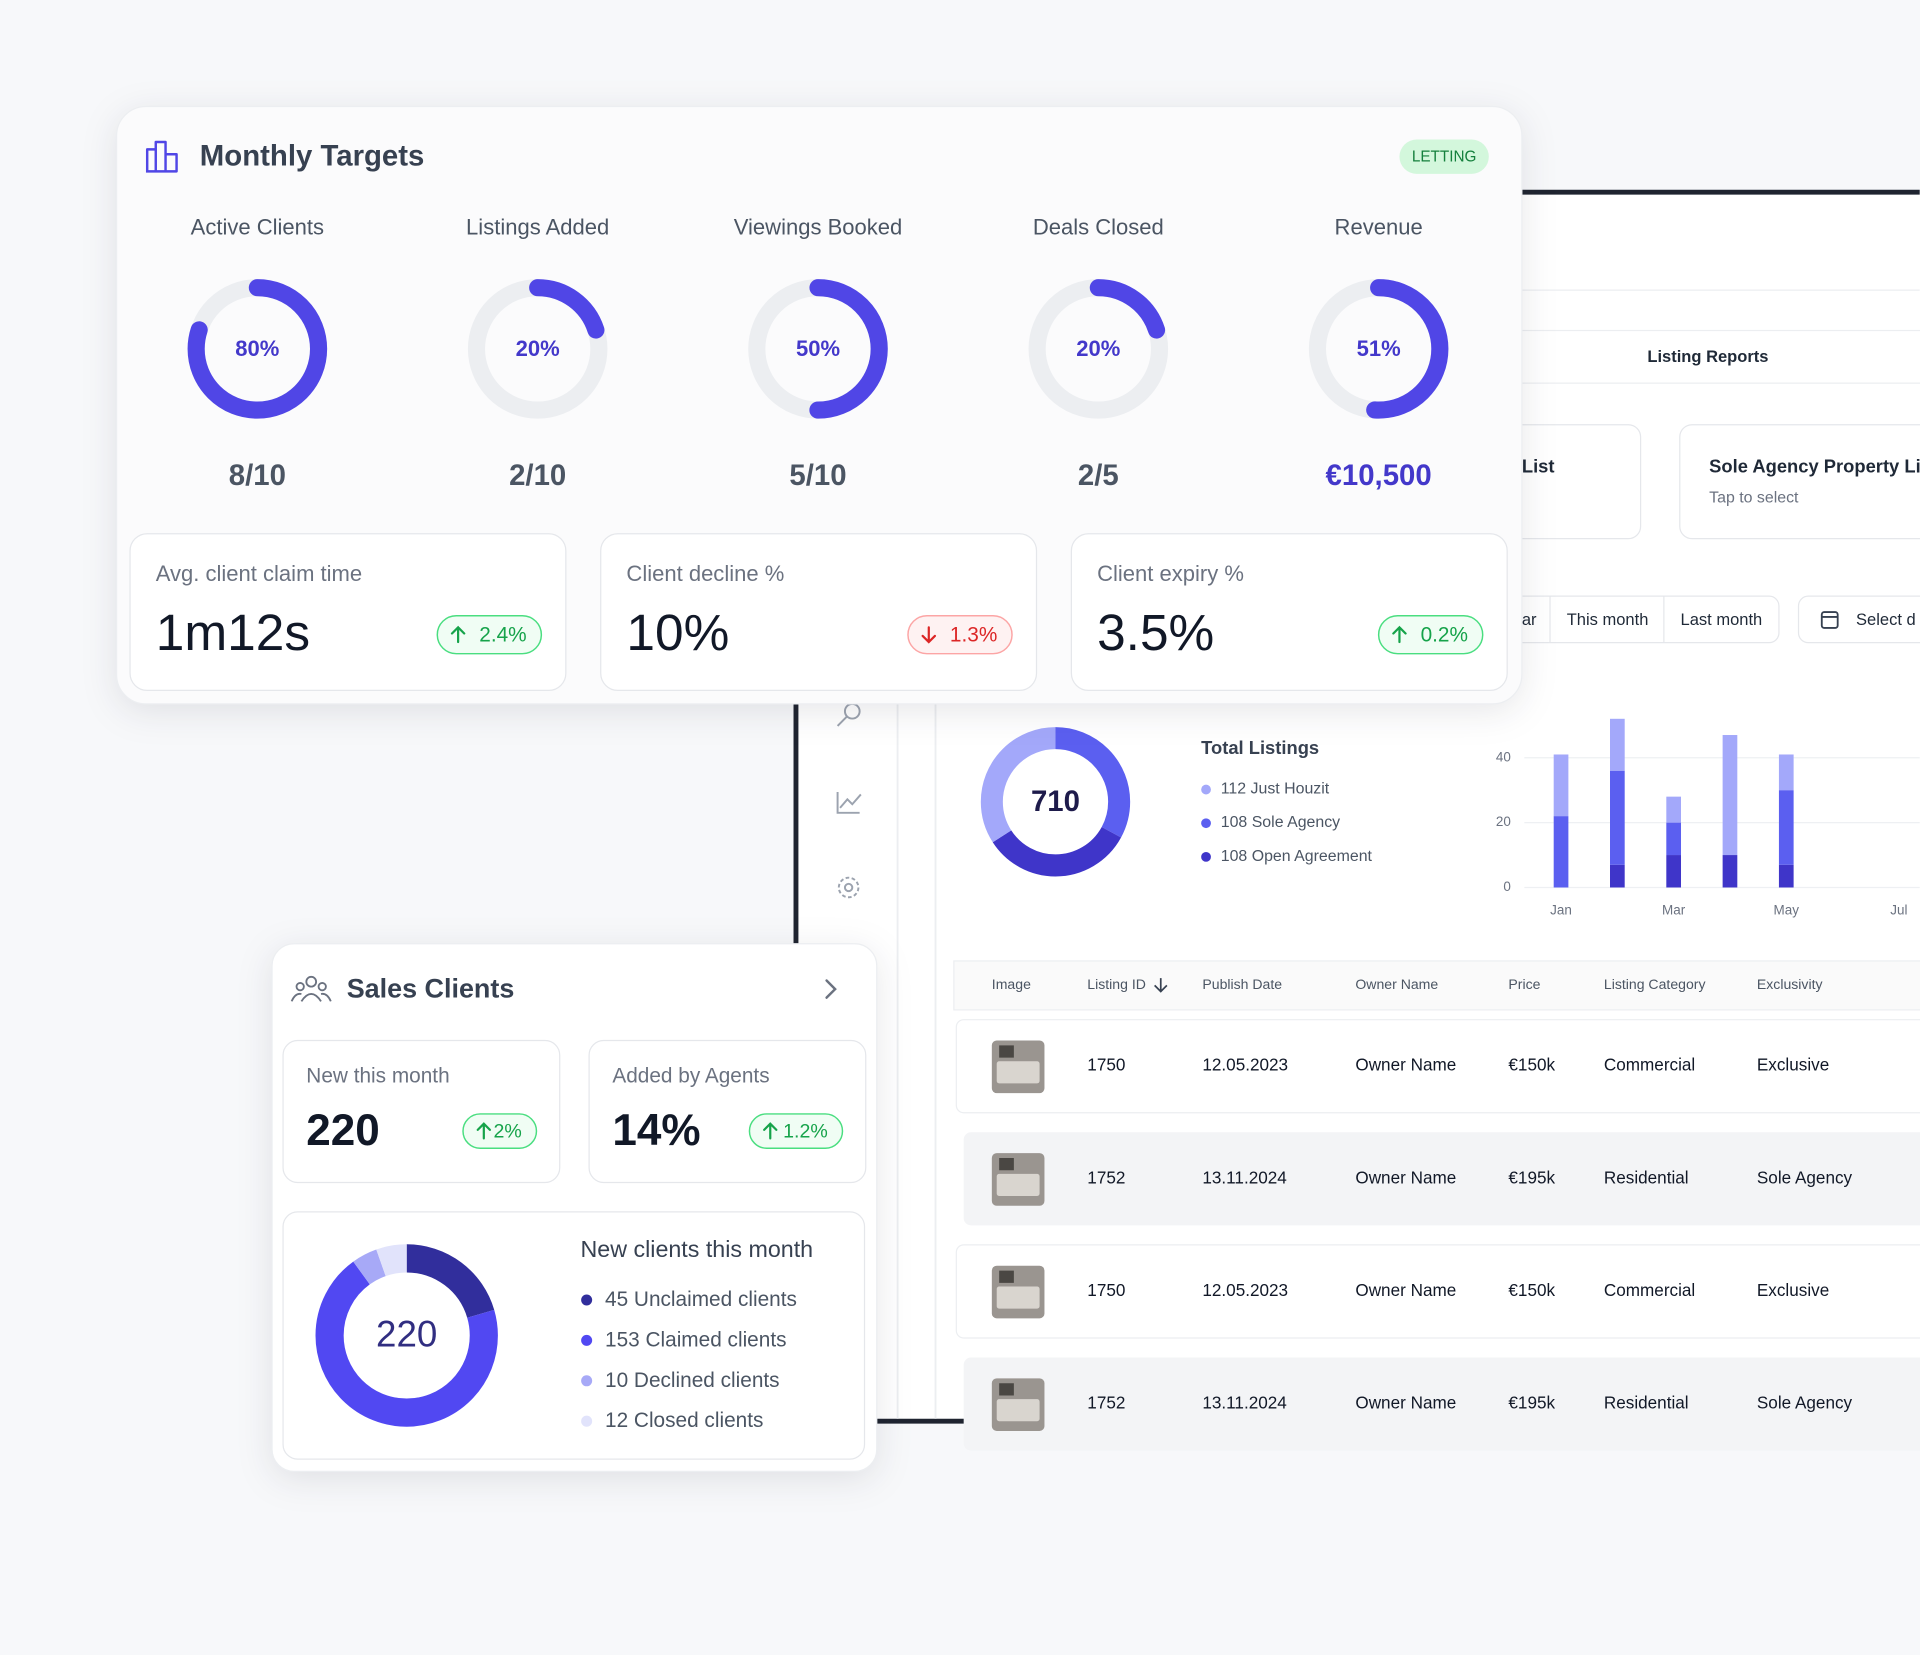 The width and height of the screenshot is (1920, 1655). What do you see at coordinates (1707, 356) in the screenshot?
I see `report-tab: Listing Reports` at bounding box center [1707, 356].